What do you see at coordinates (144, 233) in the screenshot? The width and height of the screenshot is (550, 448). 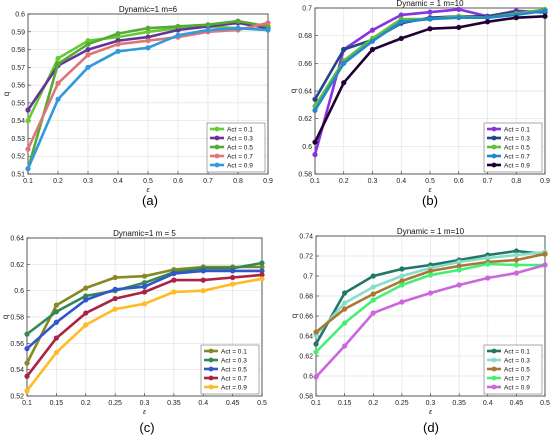 I see `chart-title: Dynamic=1 m = 5` at bounding box center [144, 233].